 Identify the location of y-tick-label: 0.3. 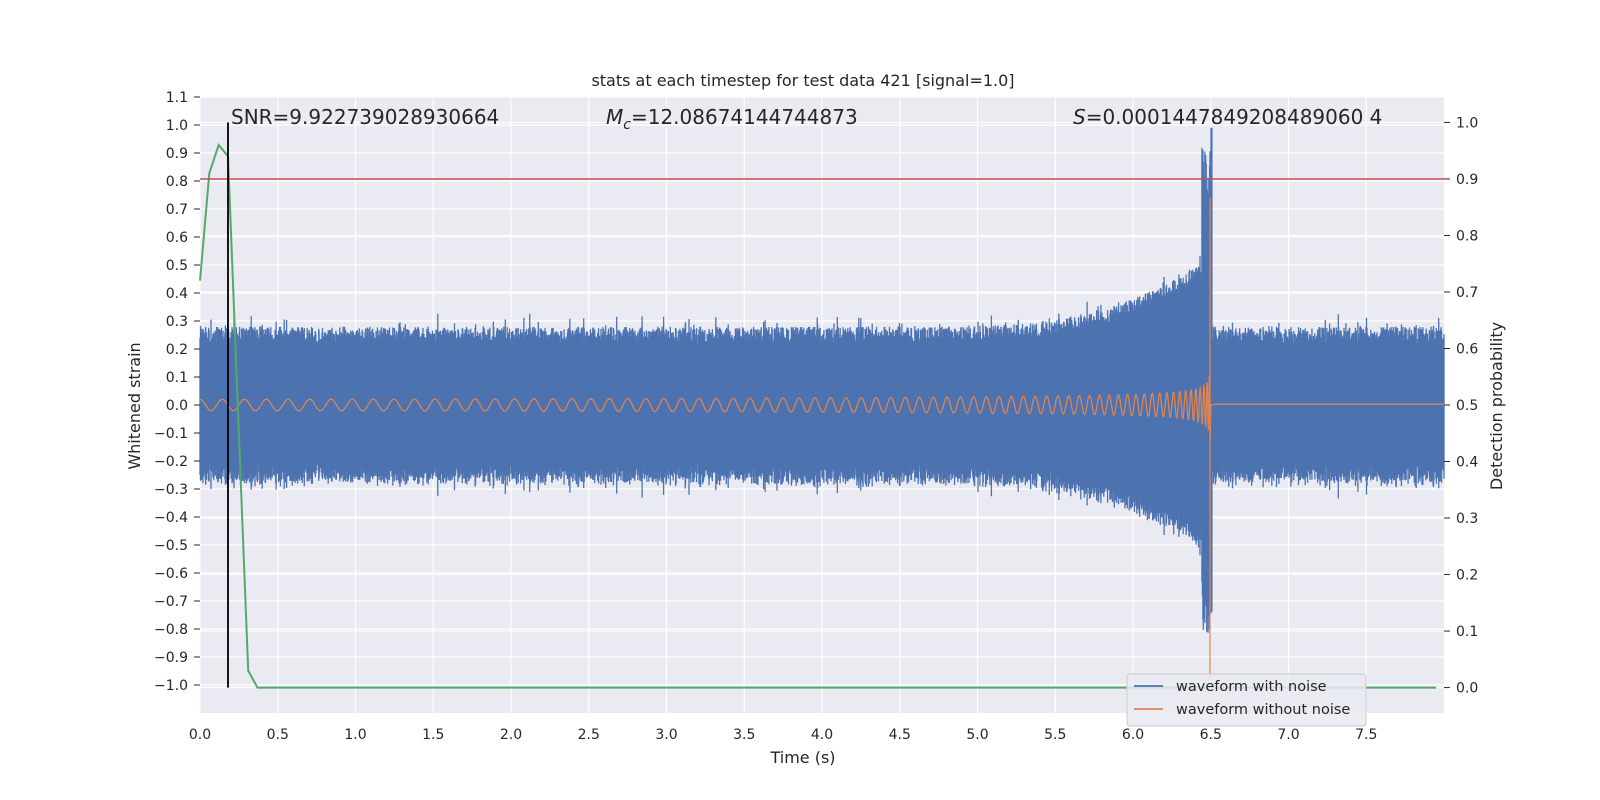
(177, 322).